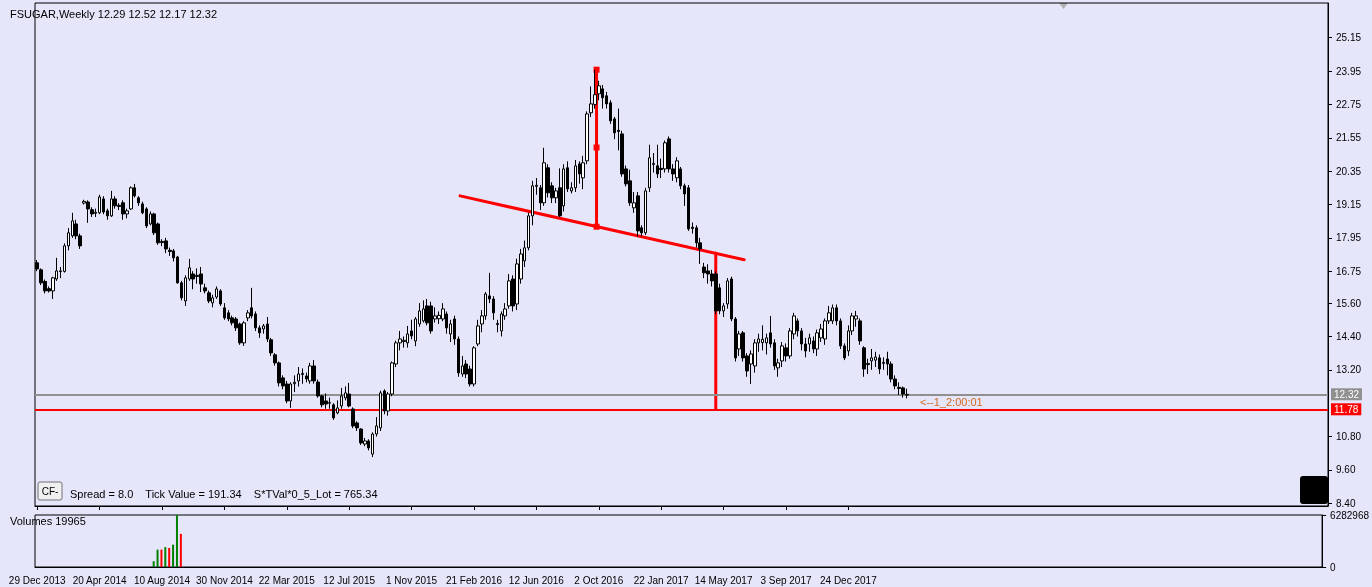 This screenshot has width=1372, height=587. What do you see at coordinates (1349, 104) in the screenshot?
I see `y-tick-label: 22.75` at bounding box center [1349, 104].